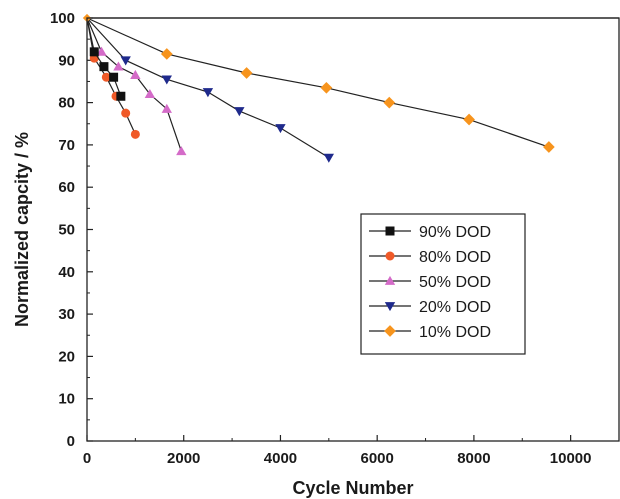 The image size is (620, 499). I want to click on series-90-dod, so click(106, 59).